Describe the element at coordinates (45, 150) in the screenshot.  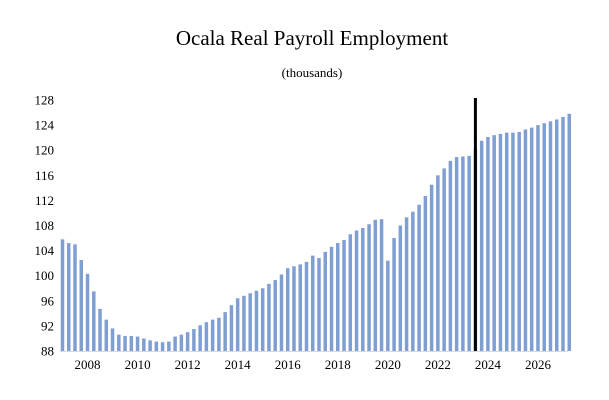
I see `y-tick-label: 120` at that location.